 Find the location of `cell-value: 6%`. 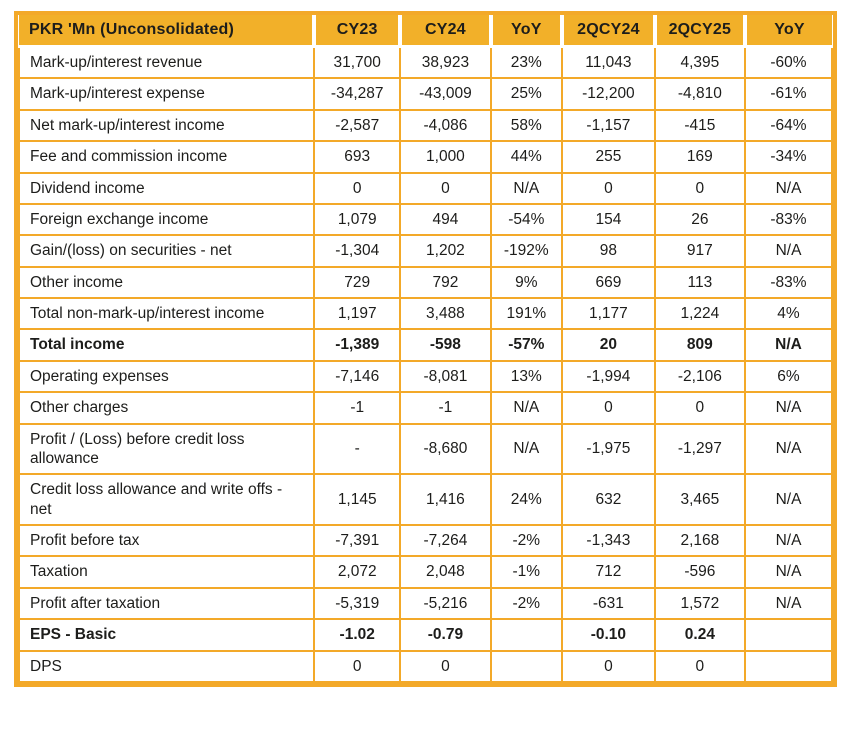

cell-value: 6% is located at coordinates (788, 376).